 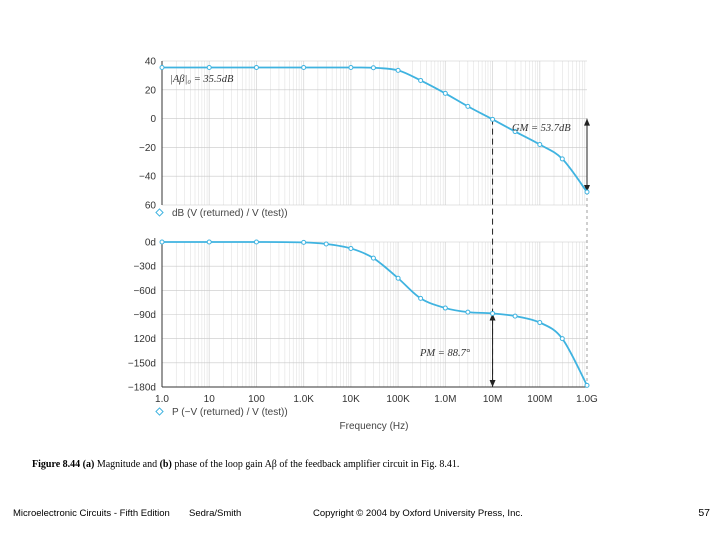 I want to click on magnitude-y-tick-label: 40, so click(x=151, y=62).